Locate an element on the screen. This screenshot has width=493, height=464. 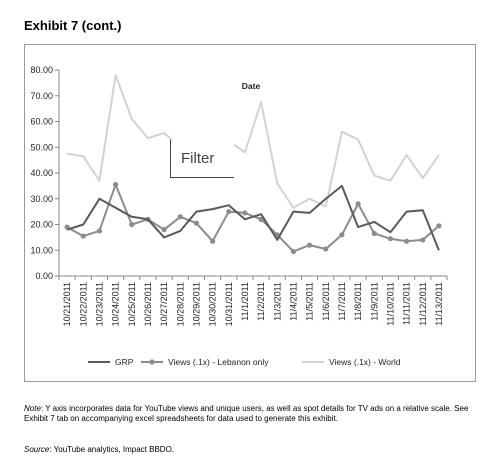
filter-label: Filter is located at coordinates (198, 158).